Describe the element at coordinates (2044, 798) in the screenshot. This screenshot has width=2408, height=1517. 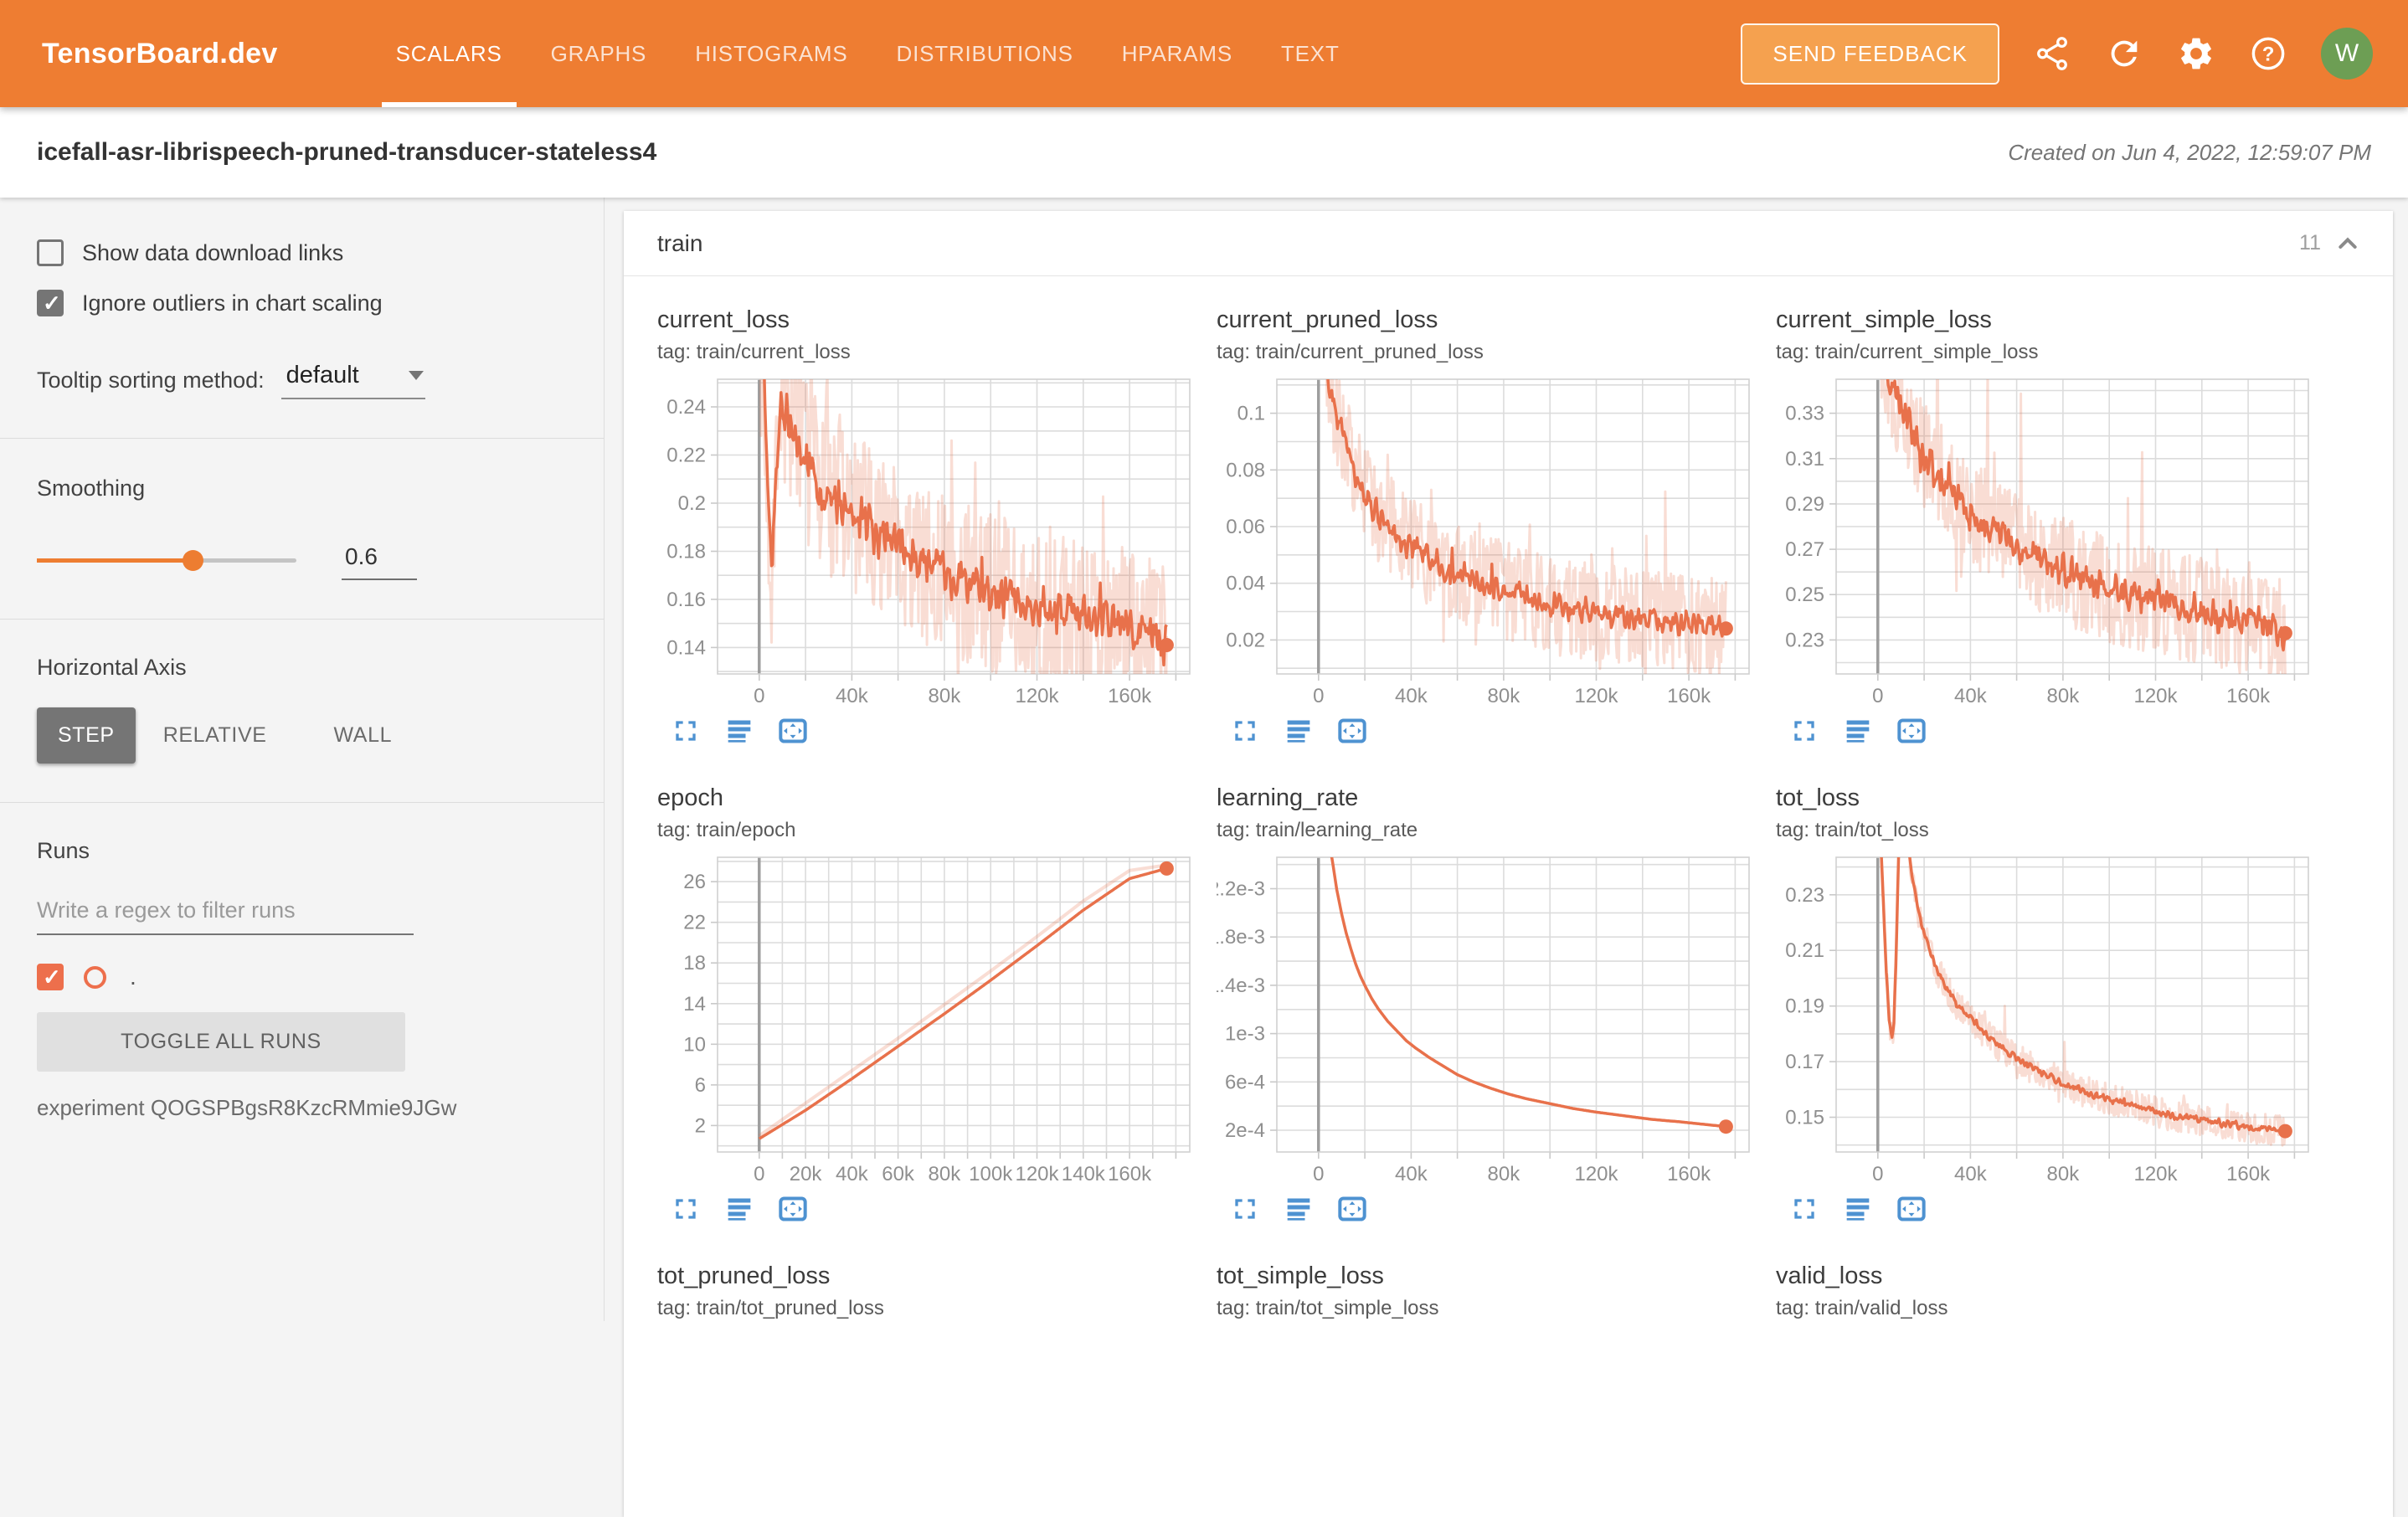
I see `chart-title: tot_loss` at that location.